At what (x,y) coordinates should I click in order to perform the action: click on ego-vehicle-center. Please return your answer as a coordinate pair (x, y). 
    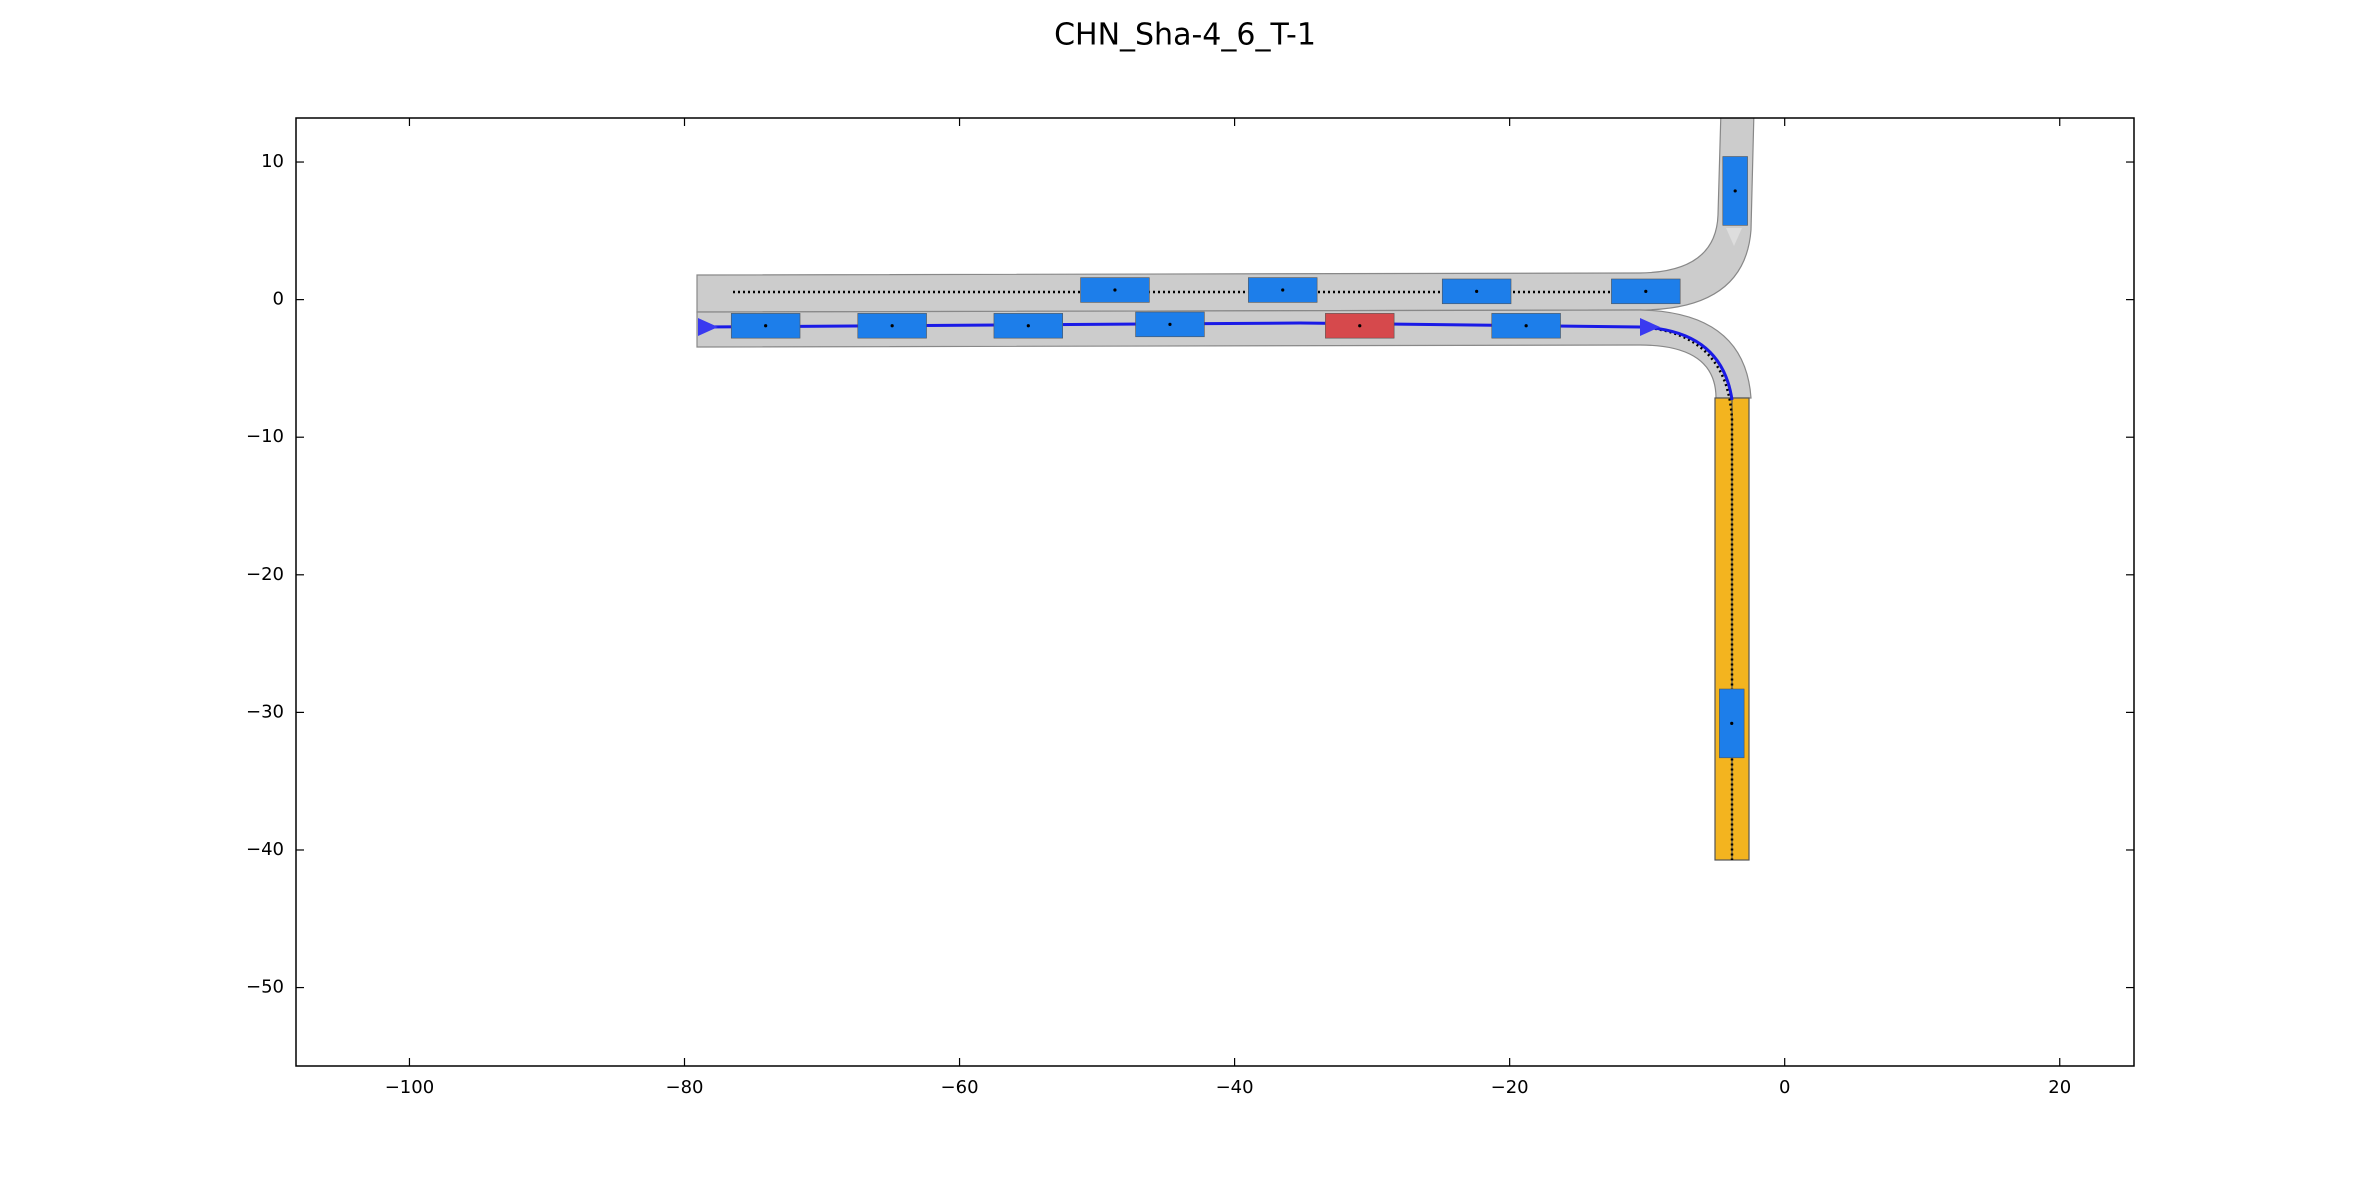
    Looking at the image, I should click on (1360, 326).